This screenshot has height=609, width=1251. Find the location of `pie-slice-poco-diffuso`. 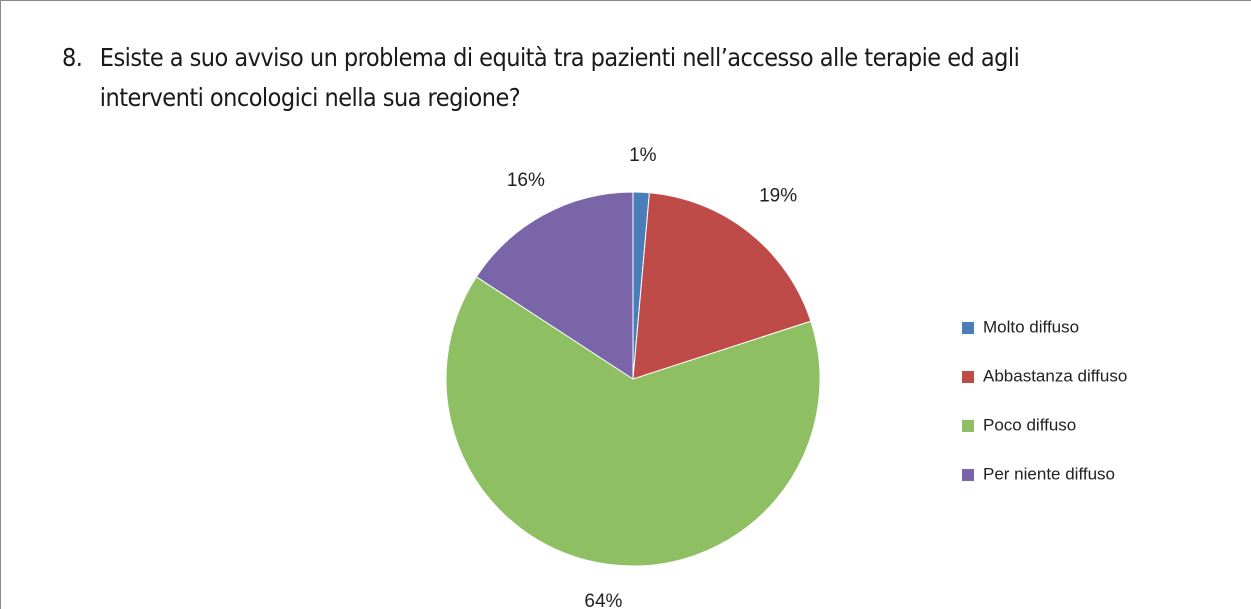

pie-slice-poco-diffuso is located at coordinates (633, 421).